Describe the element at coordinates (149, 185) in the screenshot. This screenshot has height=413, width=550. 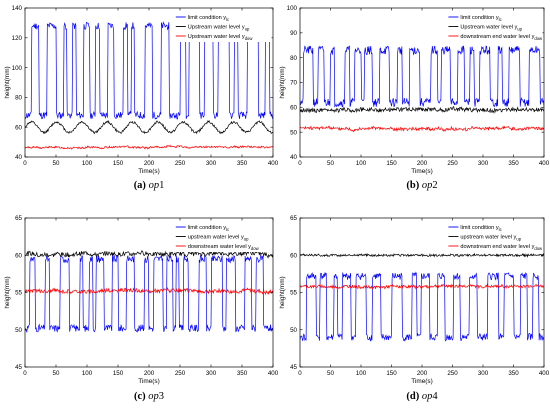
I see `panel-caption: (a) op1` at that location.